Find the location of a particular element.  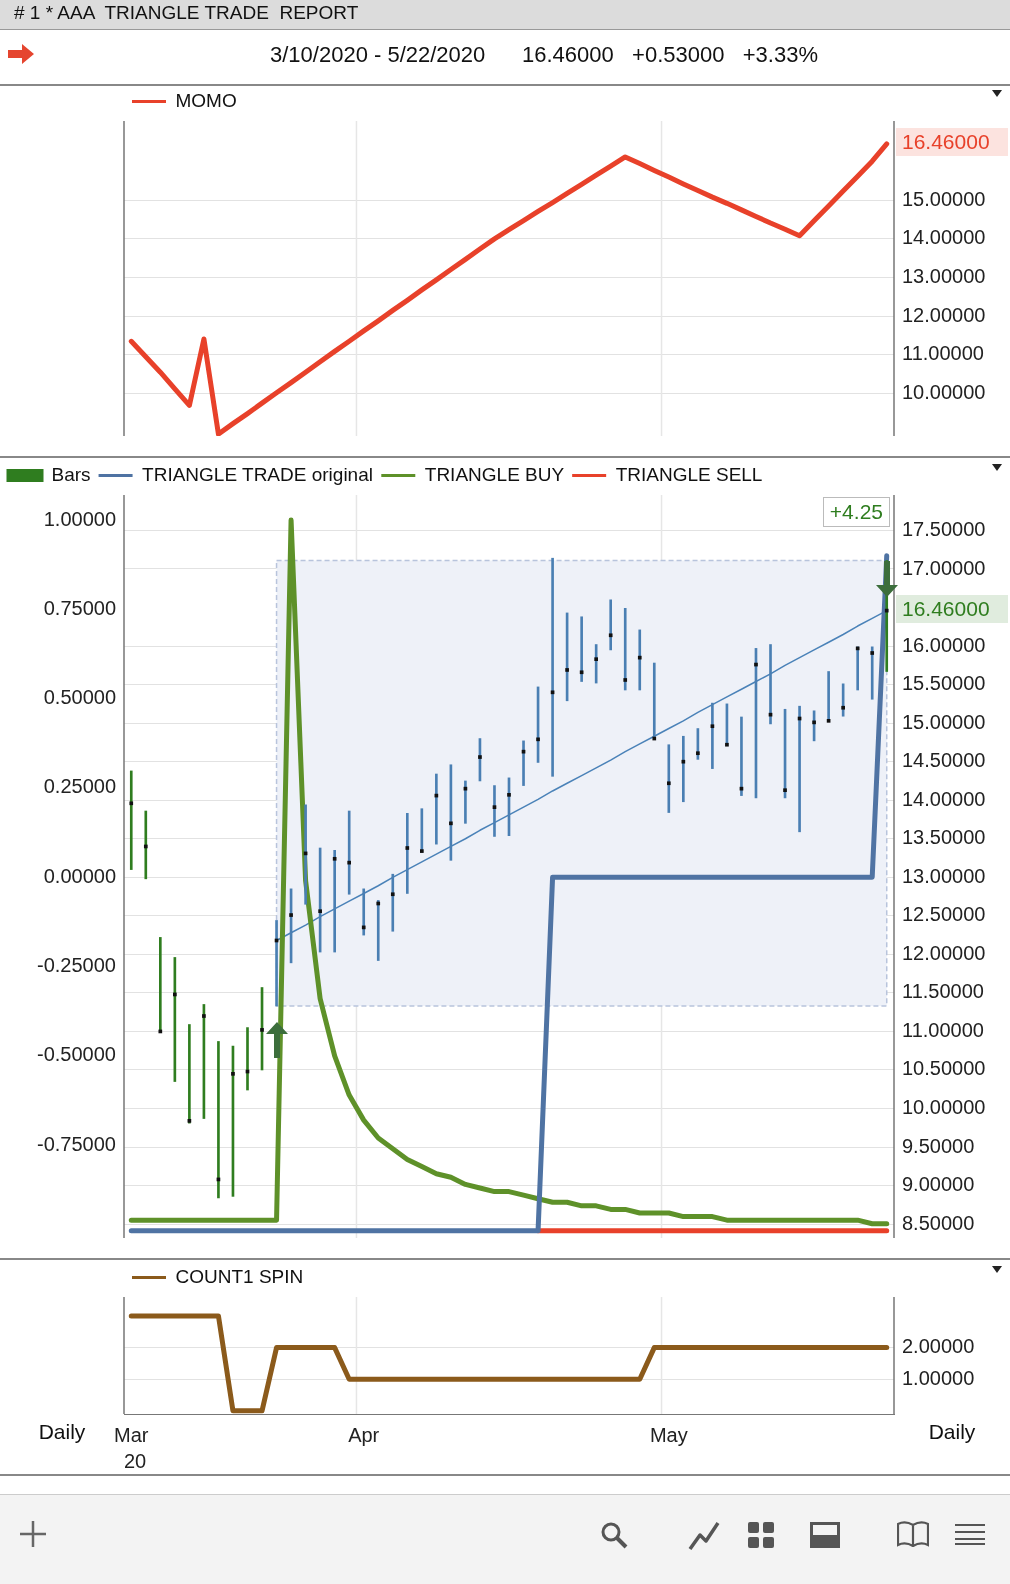

y2-tick-label: 17.00000 is located at coordinates (944, 567).